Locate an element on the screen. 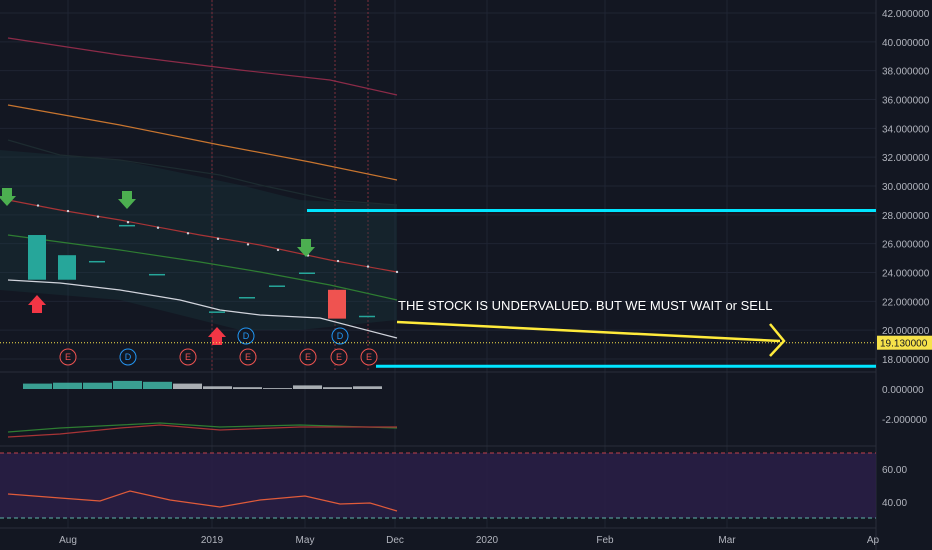  macd-signal-line is located at coordinates (202, 427).